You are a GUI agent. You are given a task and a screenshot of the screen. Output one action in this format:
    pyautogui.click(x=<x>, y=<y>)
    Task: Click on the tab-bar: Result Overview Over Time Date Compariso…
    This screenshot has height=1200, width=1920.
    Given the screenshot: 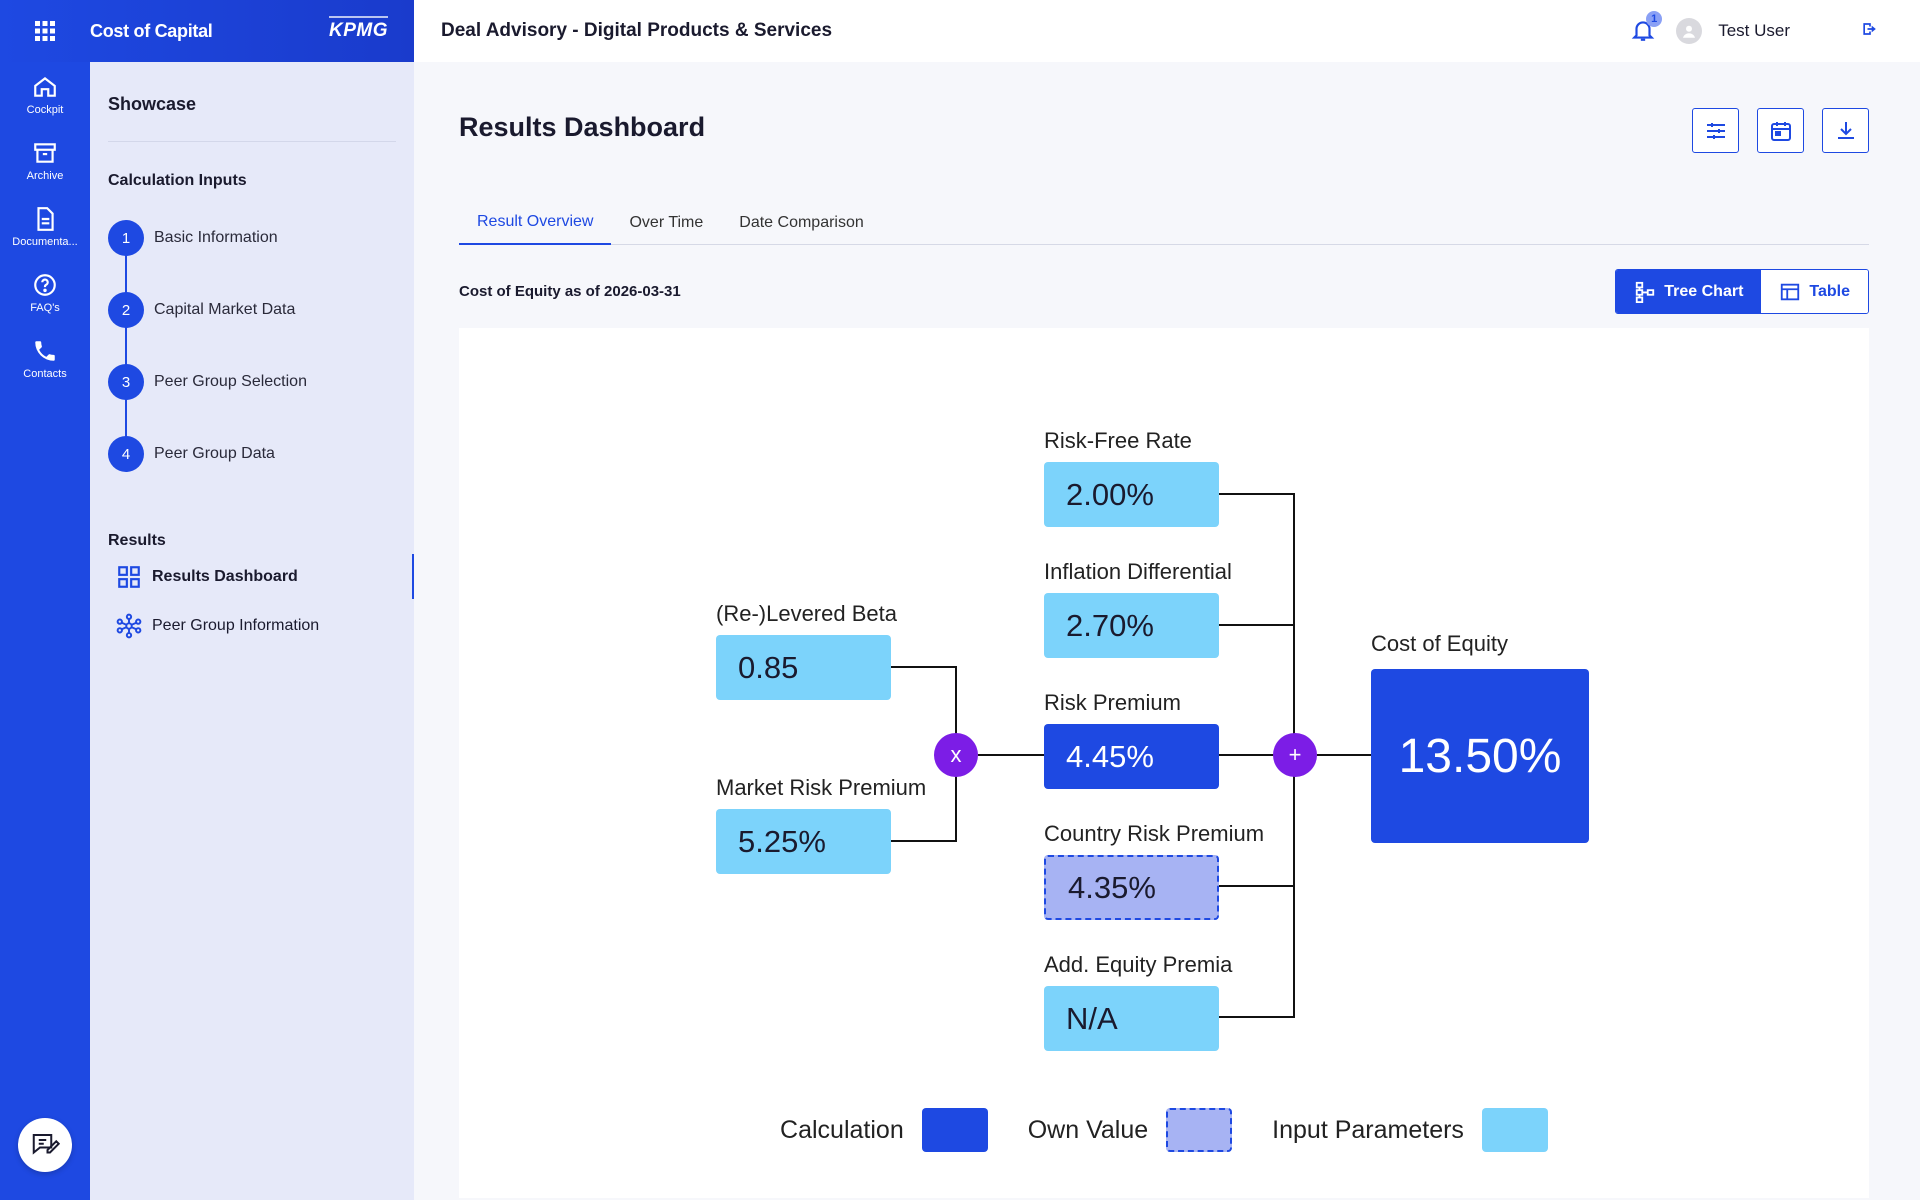 What is the action you would take?
    pyautogui.click(x=1164, y=223)
    